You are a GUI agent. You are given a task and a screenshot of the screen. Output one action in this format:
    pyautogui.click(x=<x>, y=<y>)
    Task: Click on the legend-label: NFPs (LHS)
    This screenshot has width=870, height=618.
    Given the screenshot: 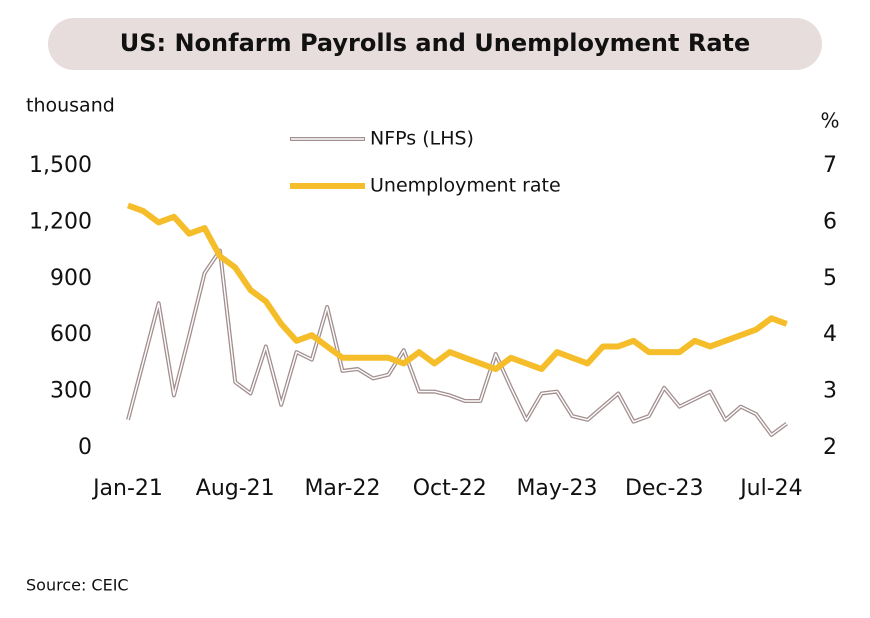 What is the action you would take?
    pyautogui.click(x=422, y=139)
    